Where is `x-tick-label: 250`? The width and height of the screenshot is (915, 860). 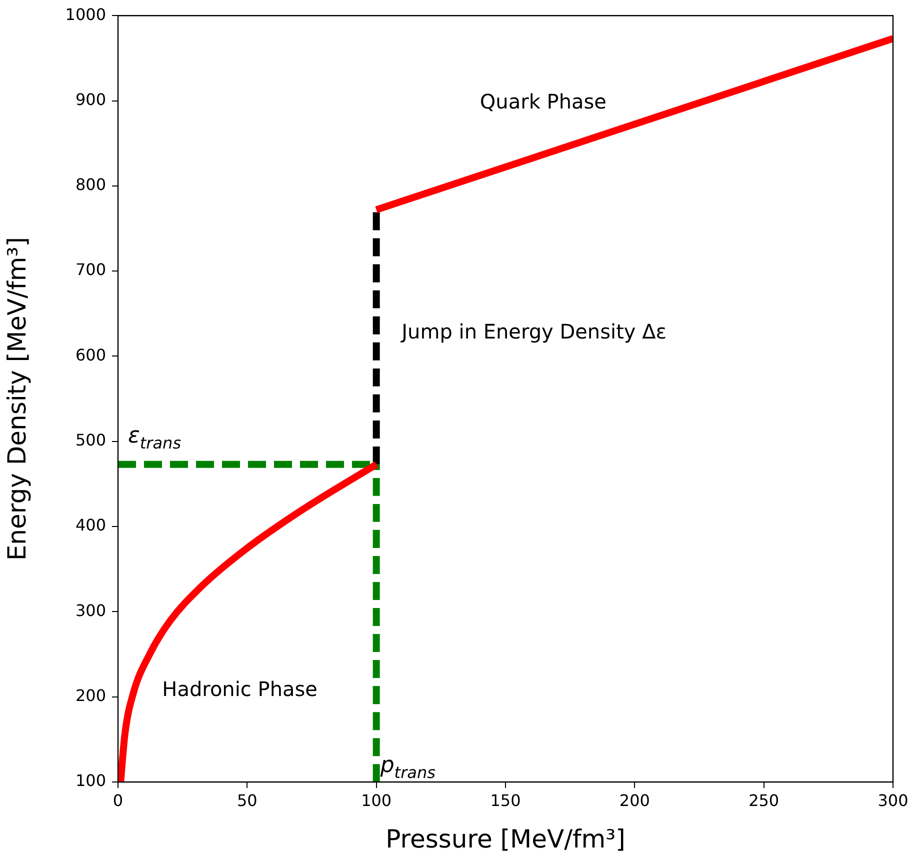
x-tick-label: 250 is located at coordinates (764, 800).